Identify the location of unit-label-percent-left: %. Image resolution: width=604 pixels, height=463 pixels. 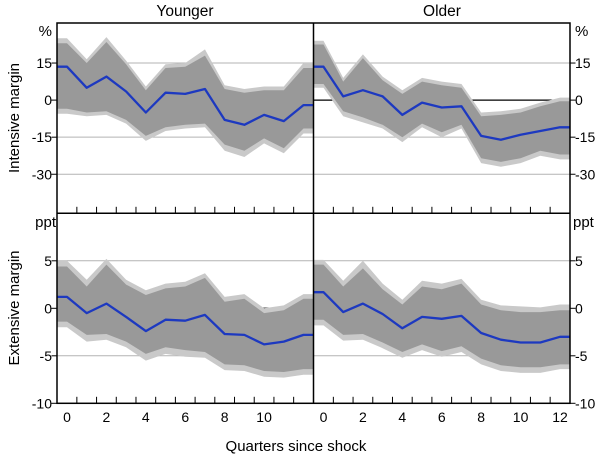
(45, 31).